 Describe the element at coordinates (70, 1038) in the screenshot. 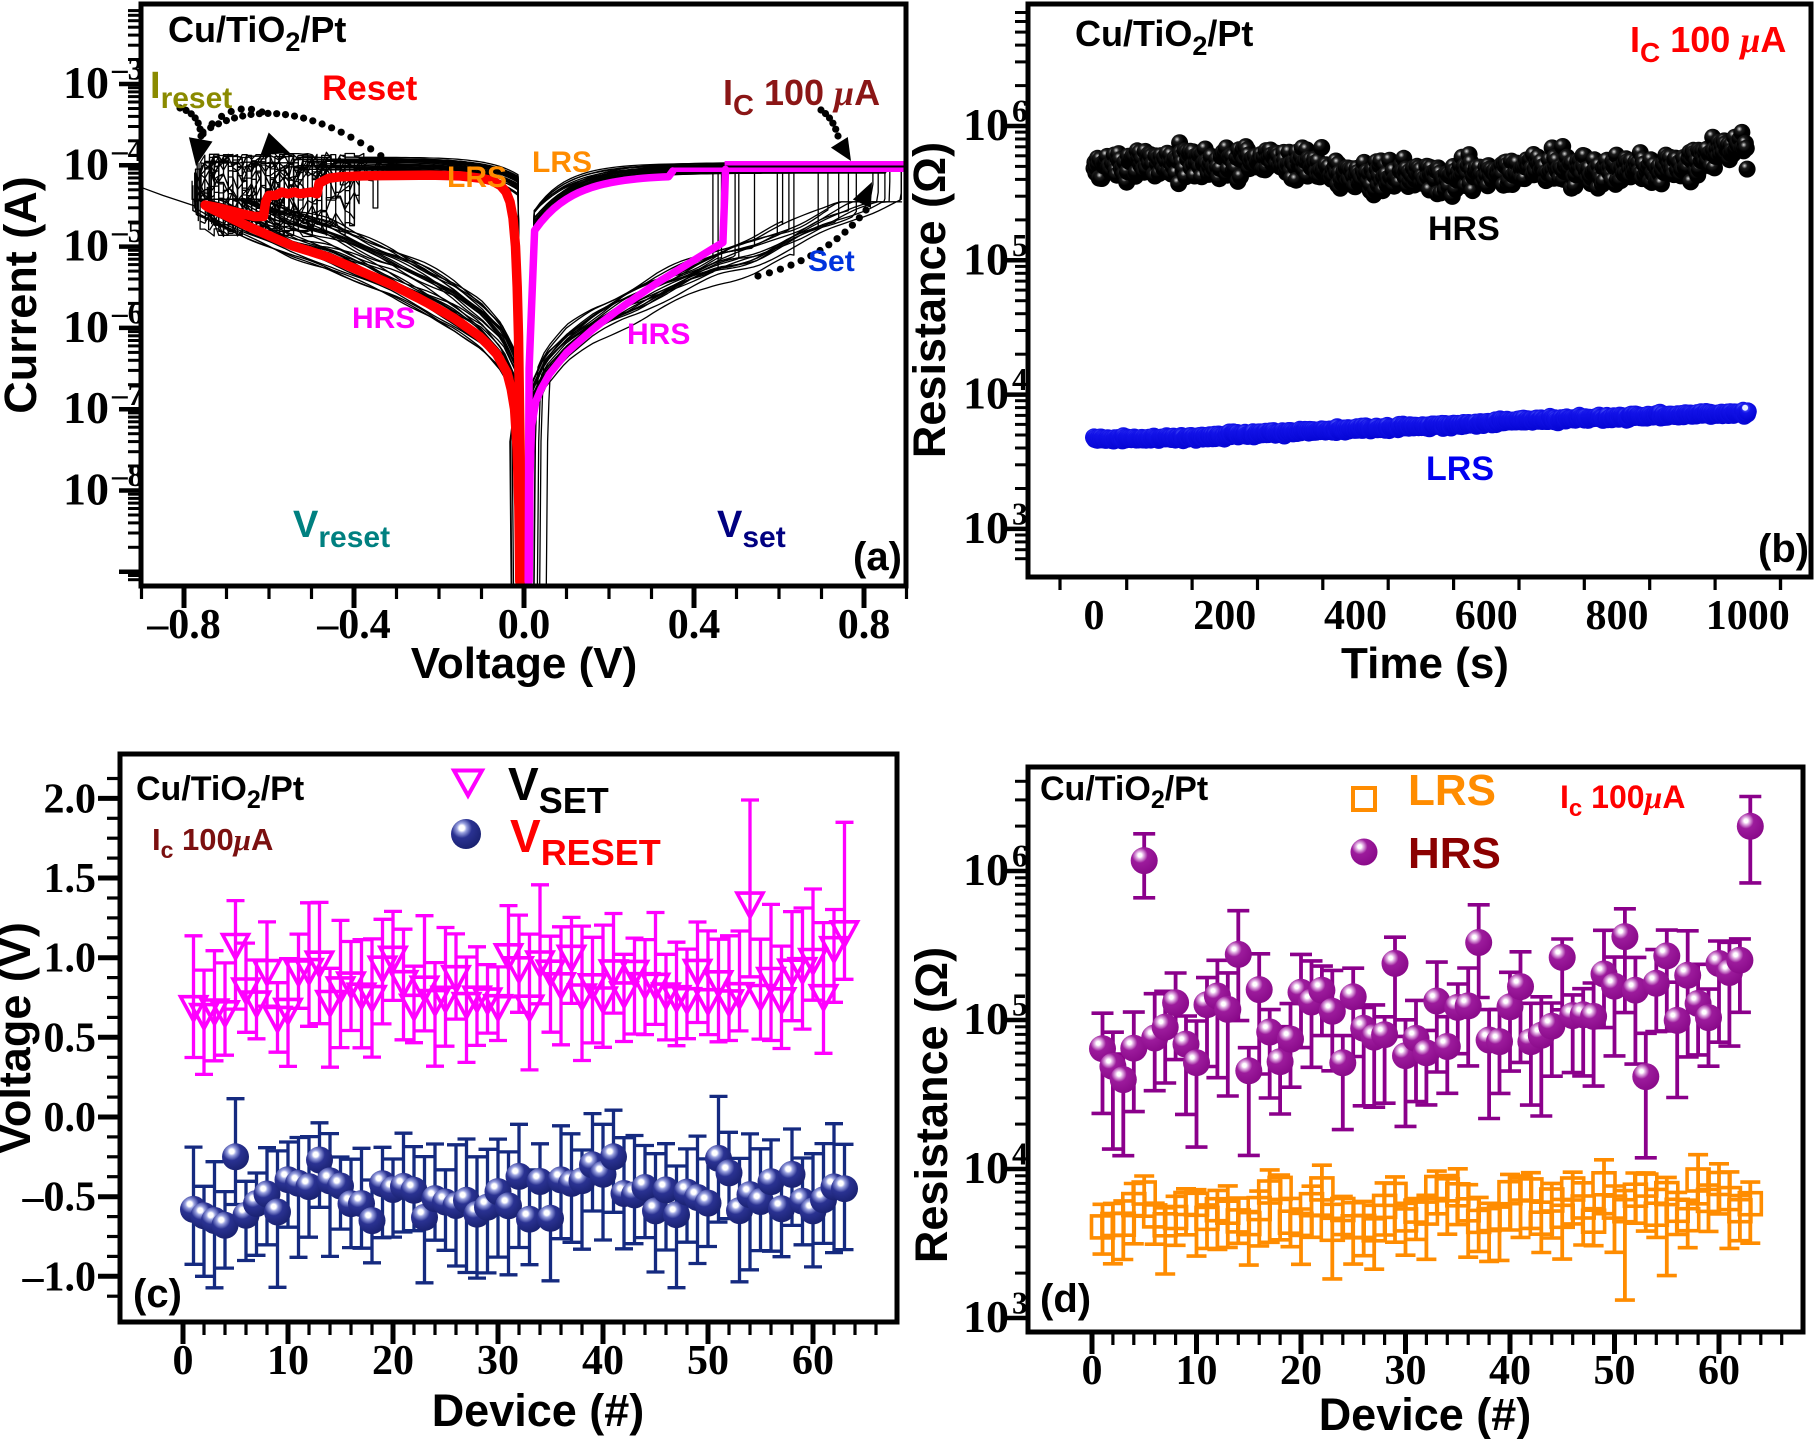

I see `svg-text: 0.5` at that location.